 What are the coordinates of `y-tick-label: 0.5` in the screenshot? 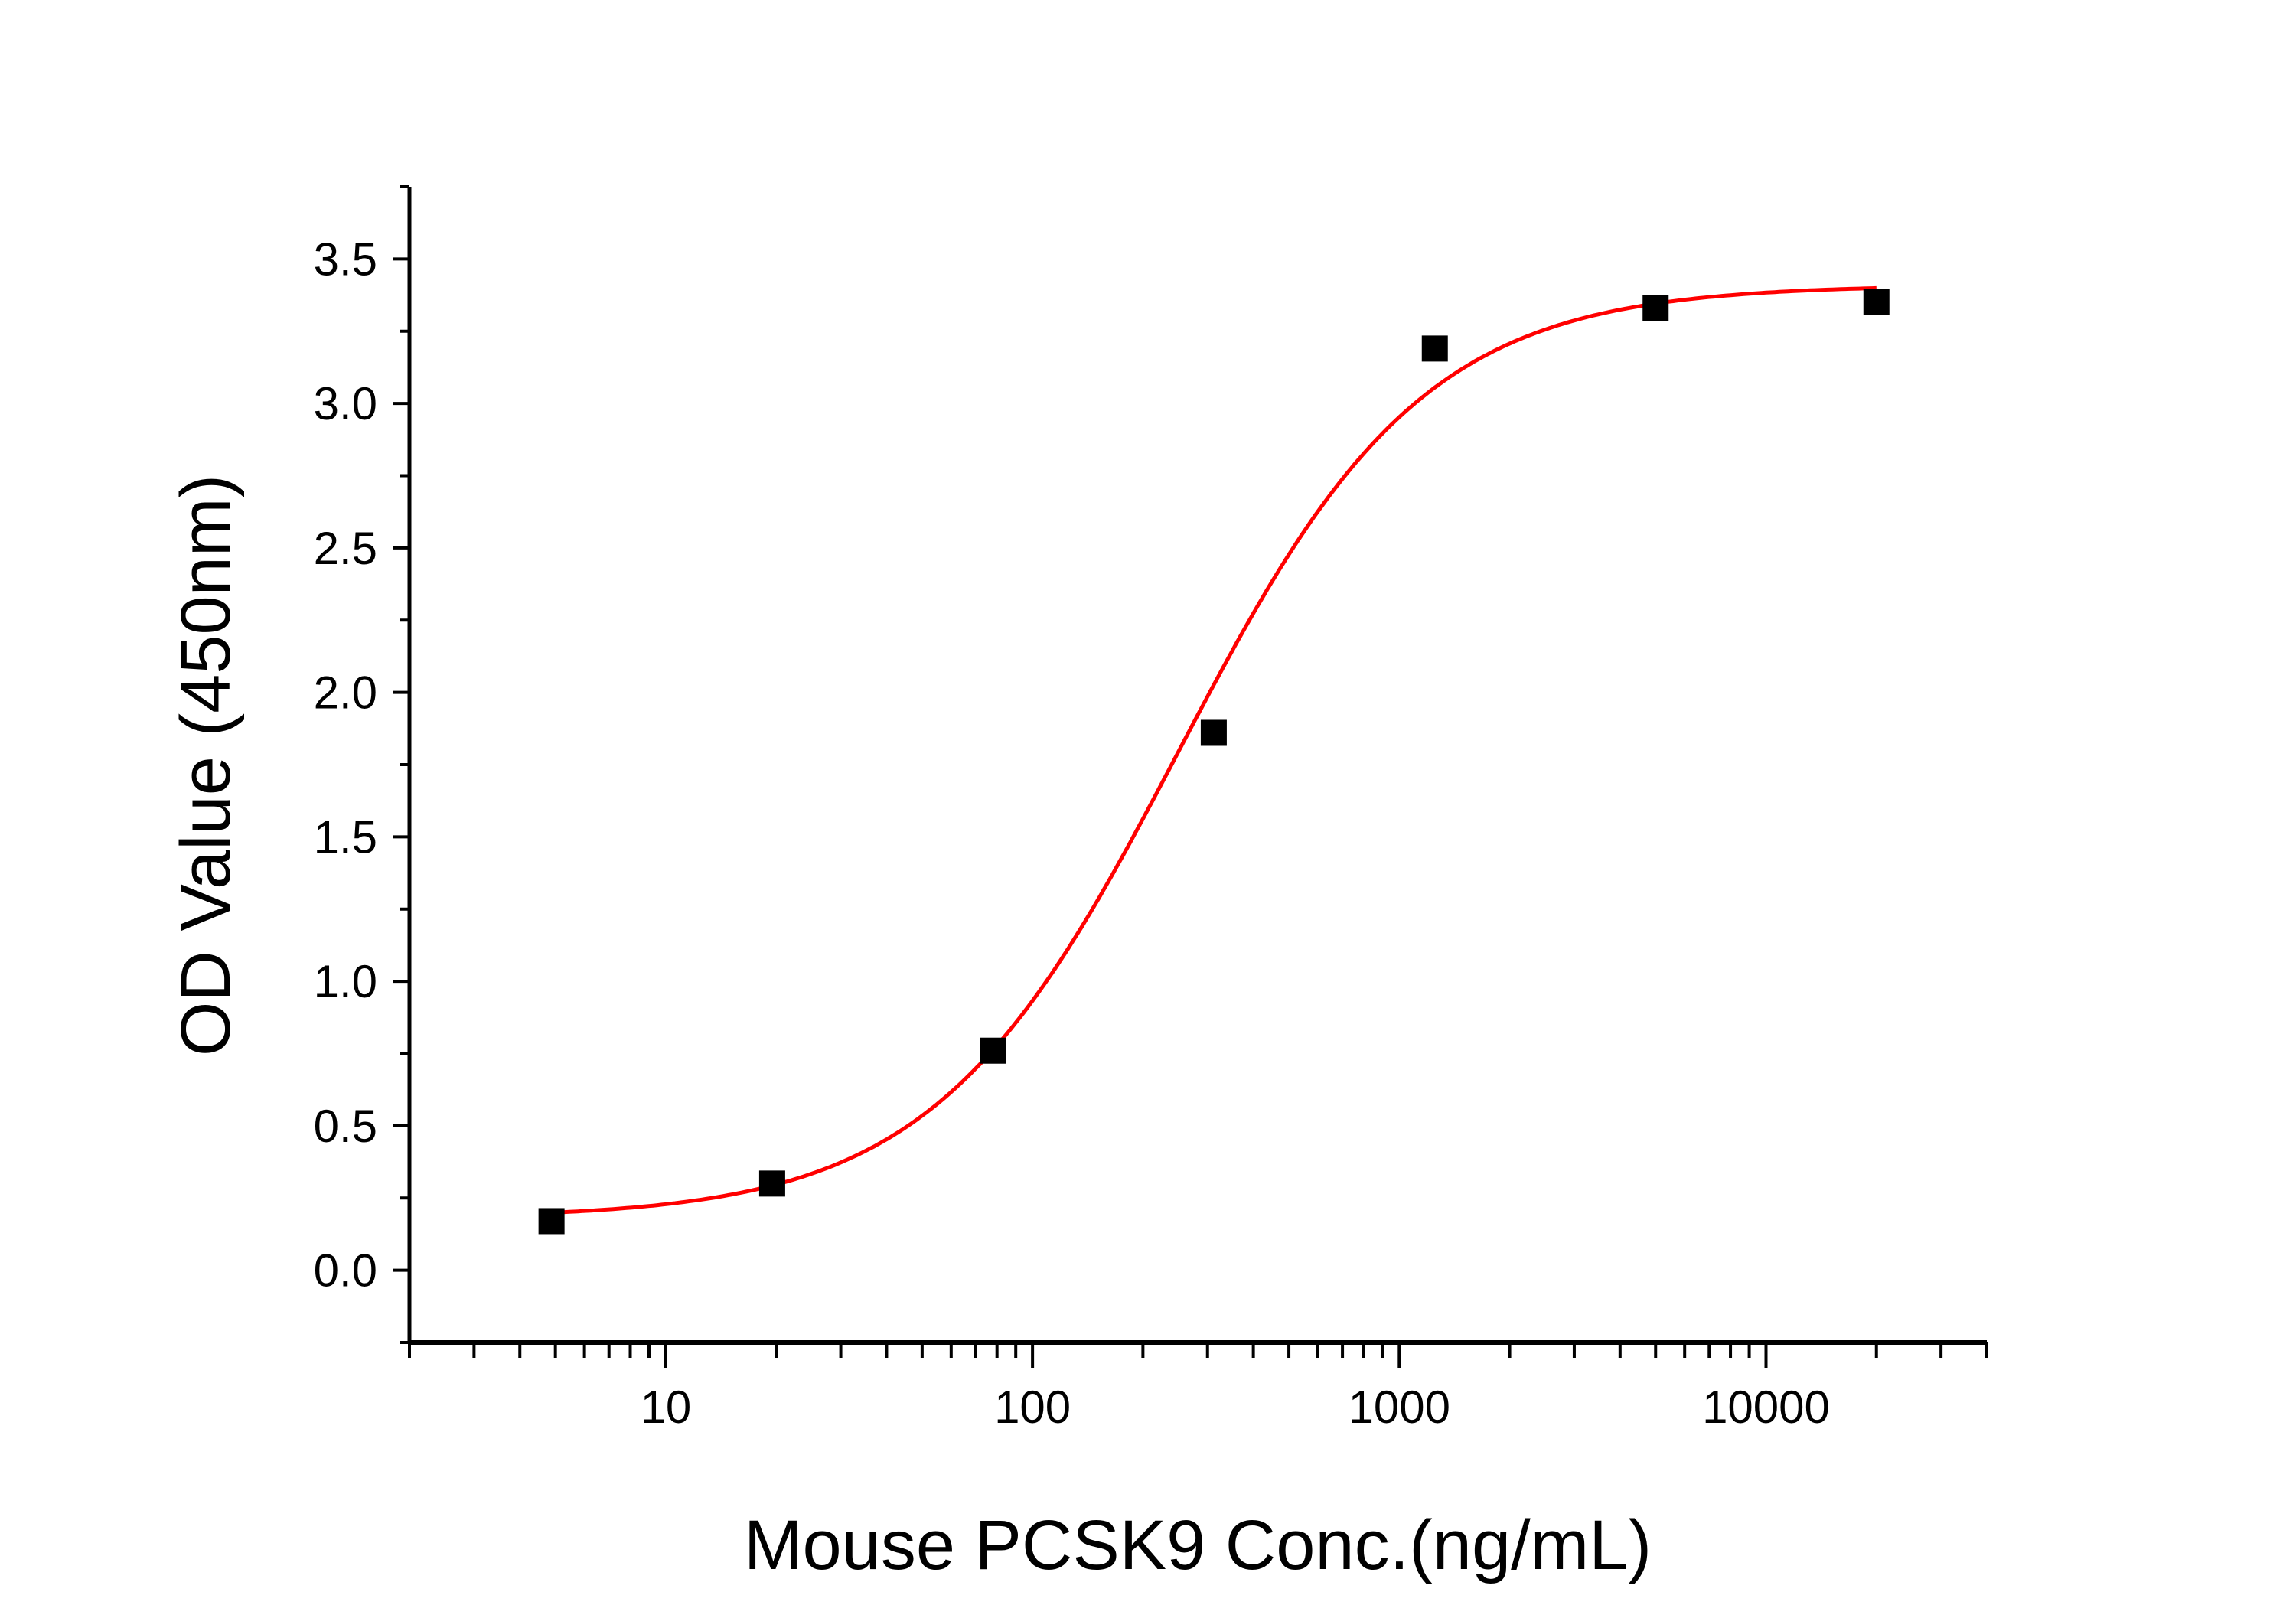 It's located at (345, 1126).